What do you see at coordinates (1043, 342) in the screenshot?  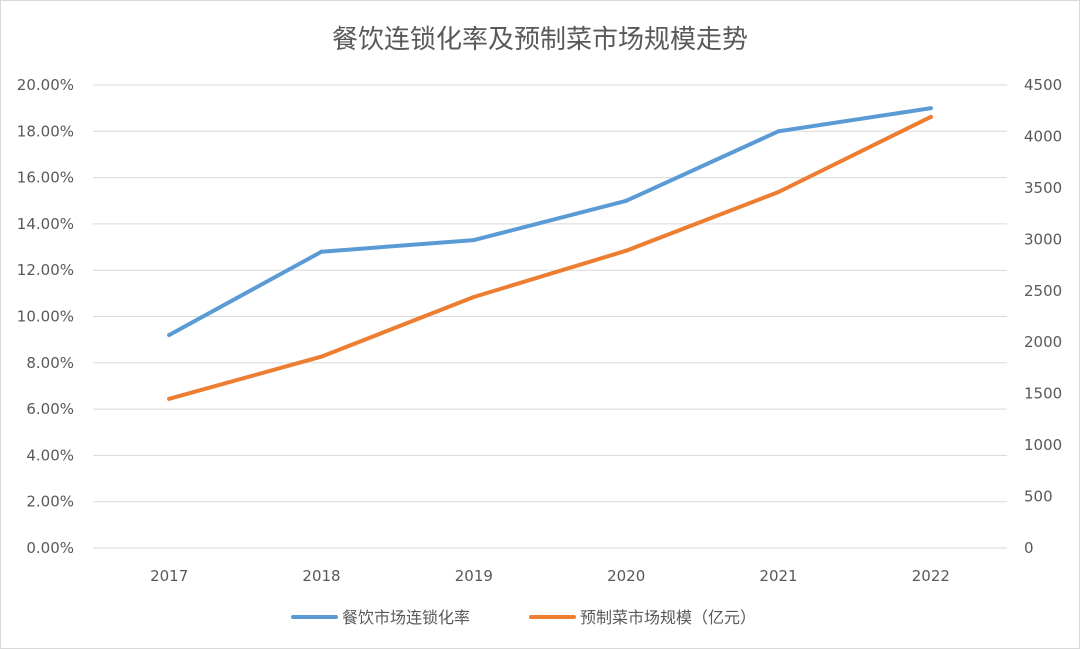 I see `right-tick-label: 2000` at bounding box center [1043, 342].